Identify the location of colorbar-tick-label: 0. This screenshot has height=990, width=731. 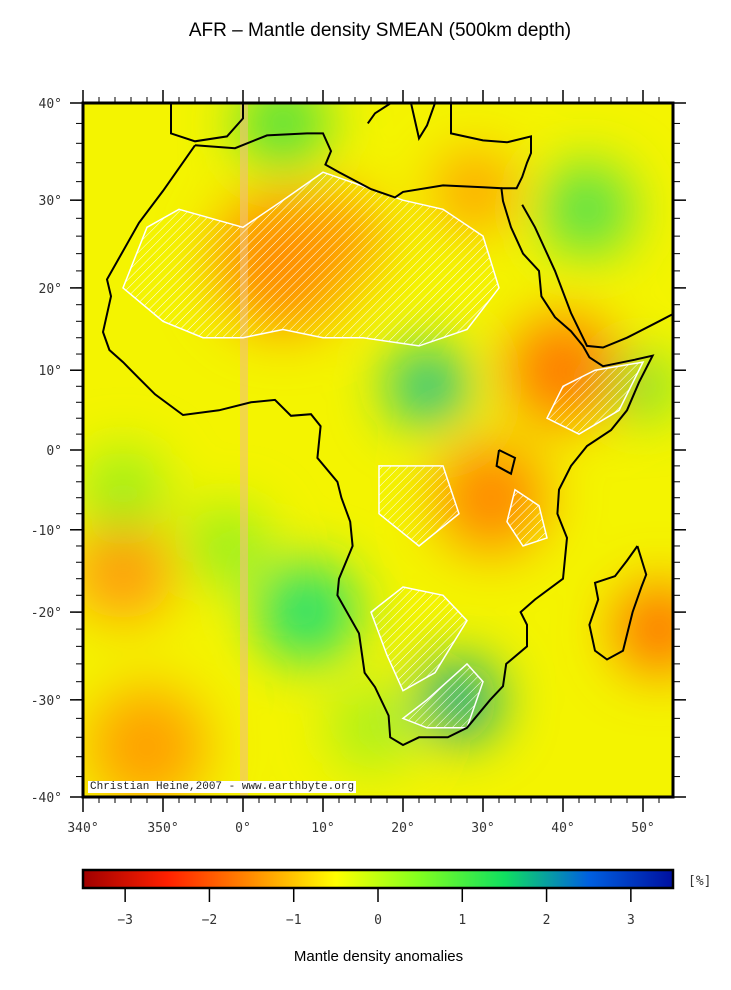
(378, 920).